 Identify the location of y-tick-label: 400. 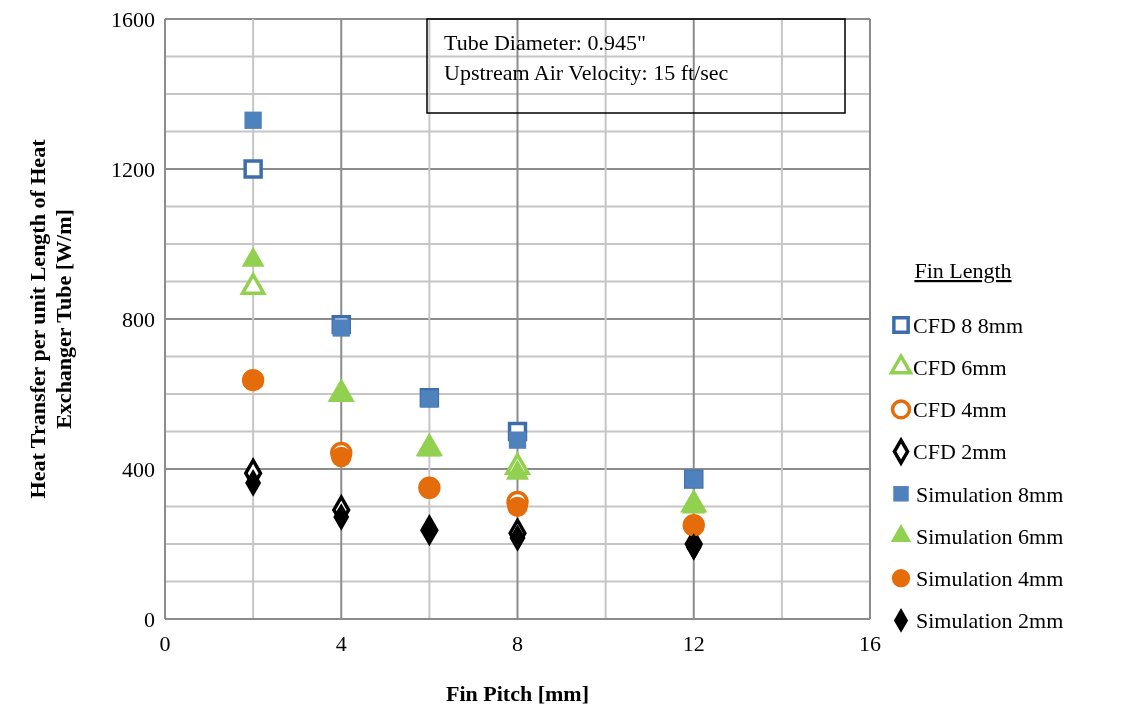
(138, 469).